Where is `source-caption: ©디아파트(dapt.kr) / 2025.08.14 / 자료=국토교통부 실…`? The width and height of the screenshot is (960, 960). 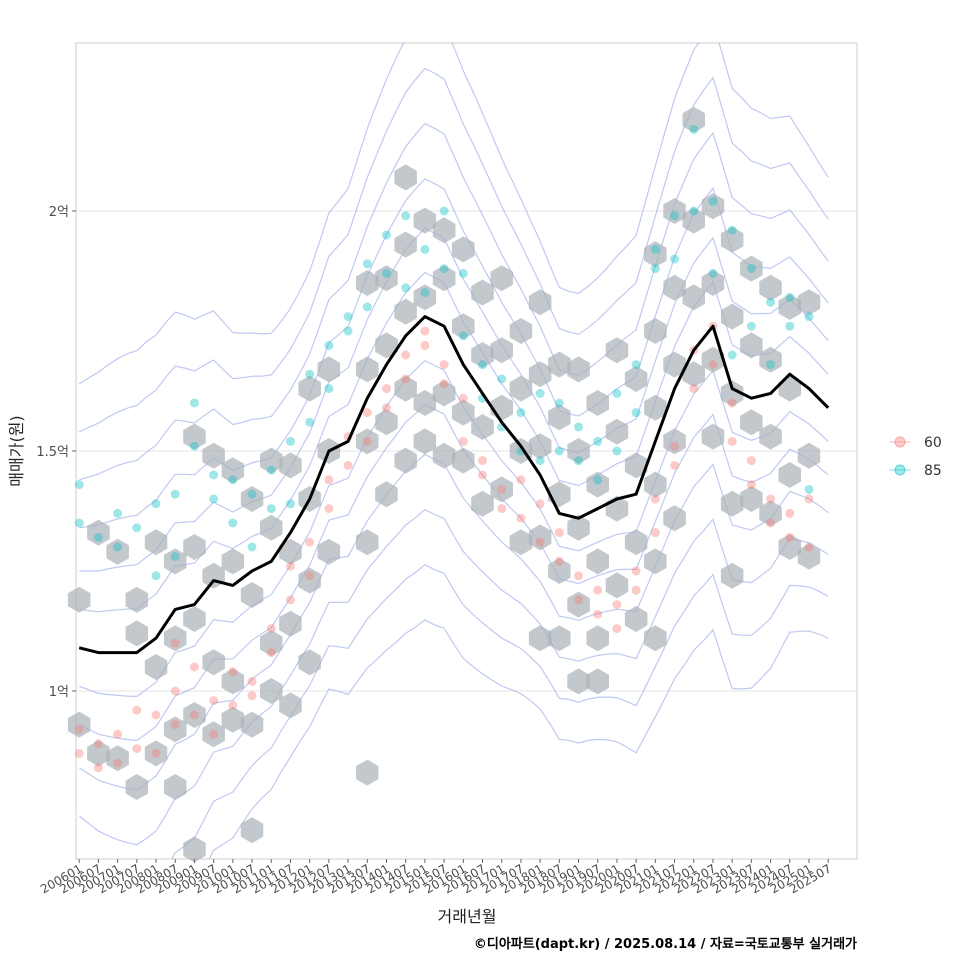
source-caption: ©디아파트(dapt.kr) / 2025.08.14 / 자료=국토교통부 실… is located at coordinates (665, 944).